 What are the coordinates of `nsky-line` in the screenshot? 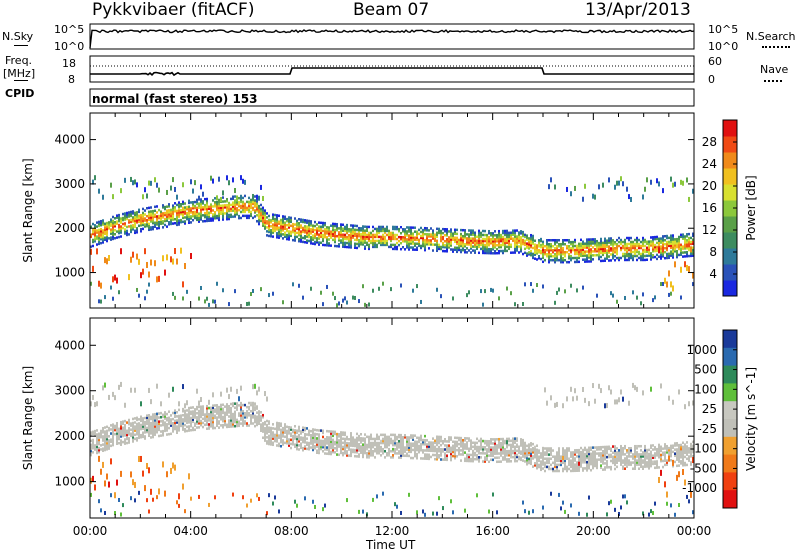 It's located at (392, 39).